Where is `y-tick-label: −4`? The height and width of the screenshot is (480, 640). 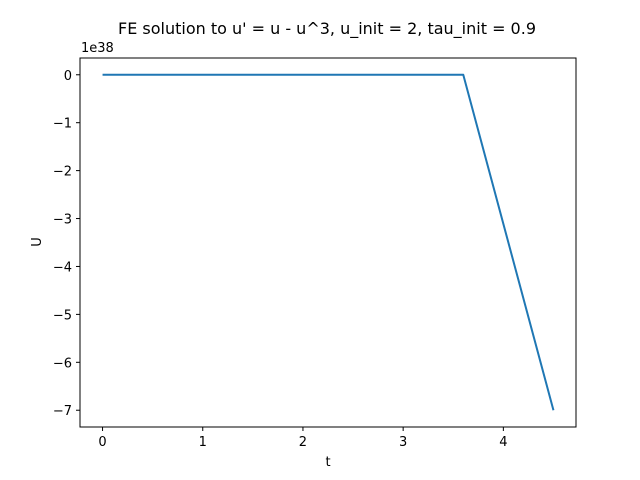 y-tick-label: −4 is located at coordinates (62, 267).